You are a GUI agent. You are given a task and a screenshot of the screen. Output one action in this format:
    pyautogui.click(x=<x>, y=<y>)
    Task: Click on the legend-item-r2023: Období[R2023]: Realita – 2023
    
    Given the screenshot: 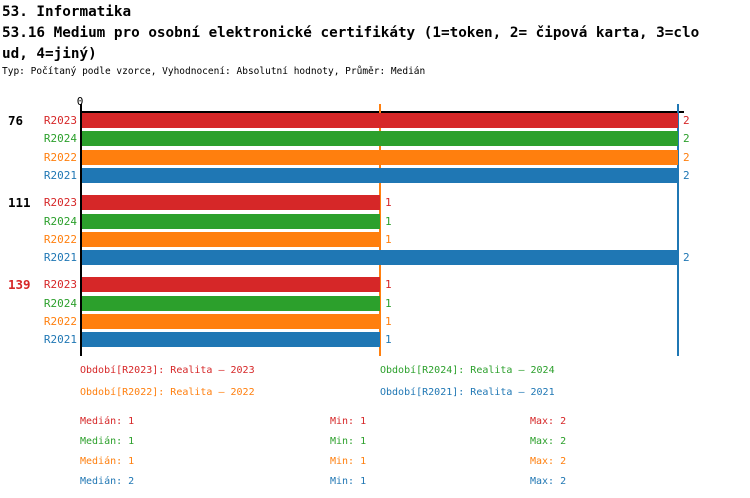 What is the action you would take?
    pyautogui.click(x=167, y=370)
    